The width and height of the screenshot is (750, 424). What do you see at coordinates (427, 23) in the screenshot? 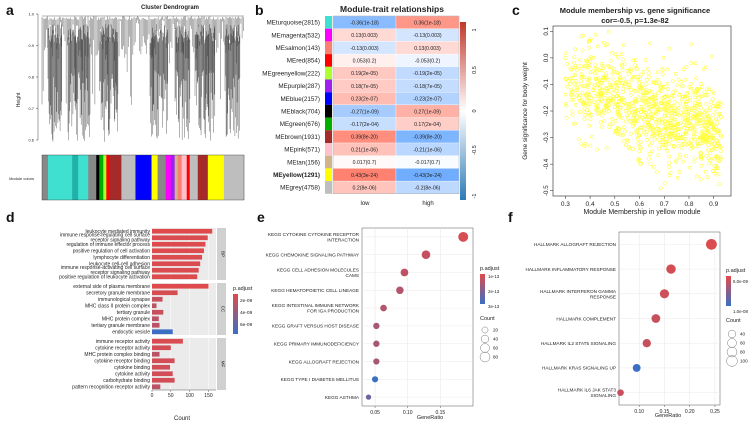
I see `panel-b-cell-high-label: 0.36(1e-18)` at bounding box center [427, 23].